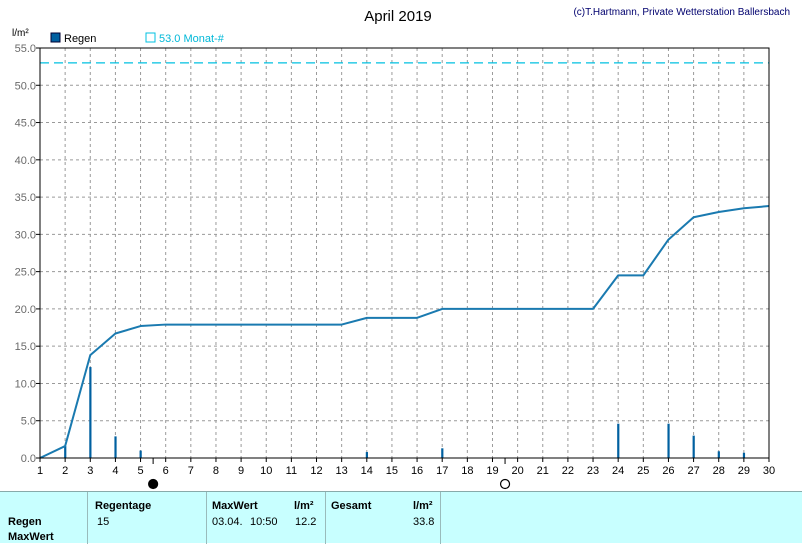 This screenshot has width=802, height=544. Describe the element at coordinates (115, 471) in the screenshot. I see `x-tick-label: 4` at that location.